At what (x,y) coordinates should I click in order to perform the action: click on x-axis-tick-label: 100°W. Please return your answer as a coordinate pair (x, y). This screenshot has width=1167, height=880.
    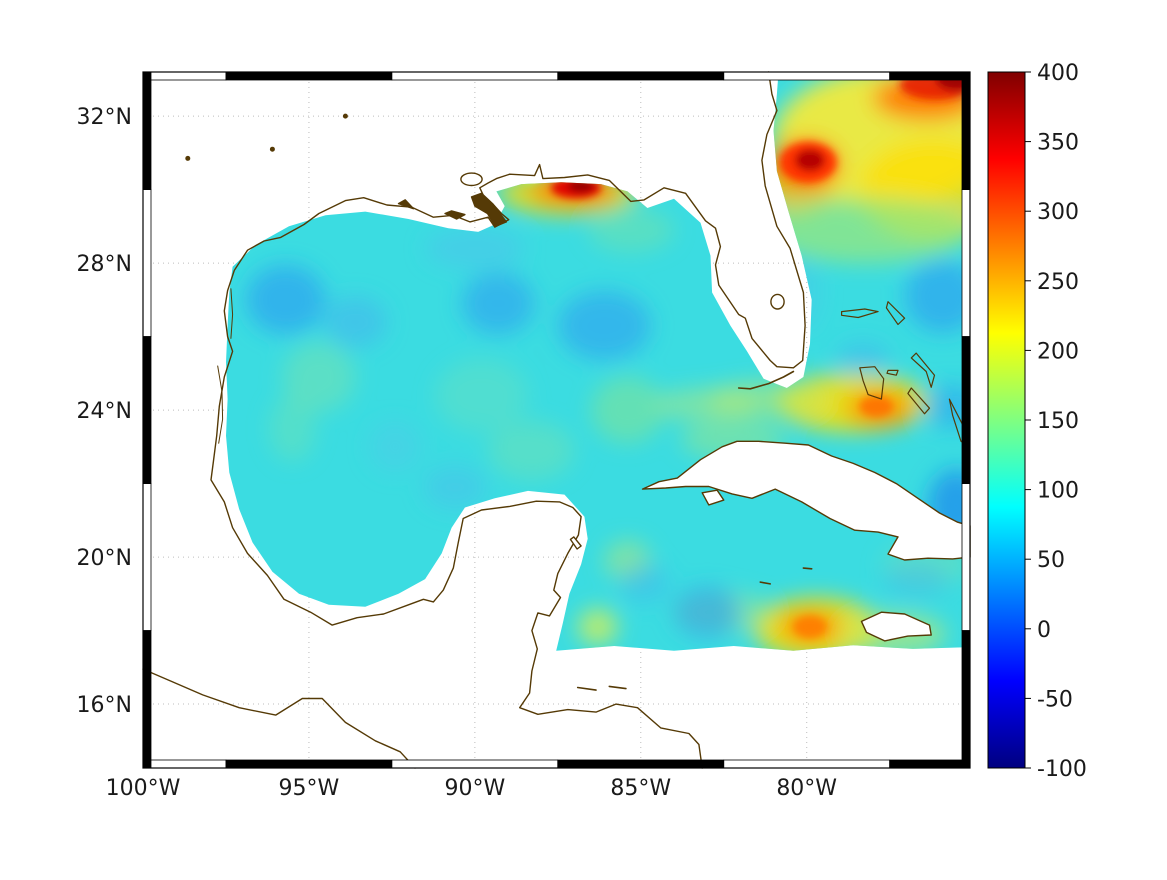
    Looking at the image, I should click on (143, 788).